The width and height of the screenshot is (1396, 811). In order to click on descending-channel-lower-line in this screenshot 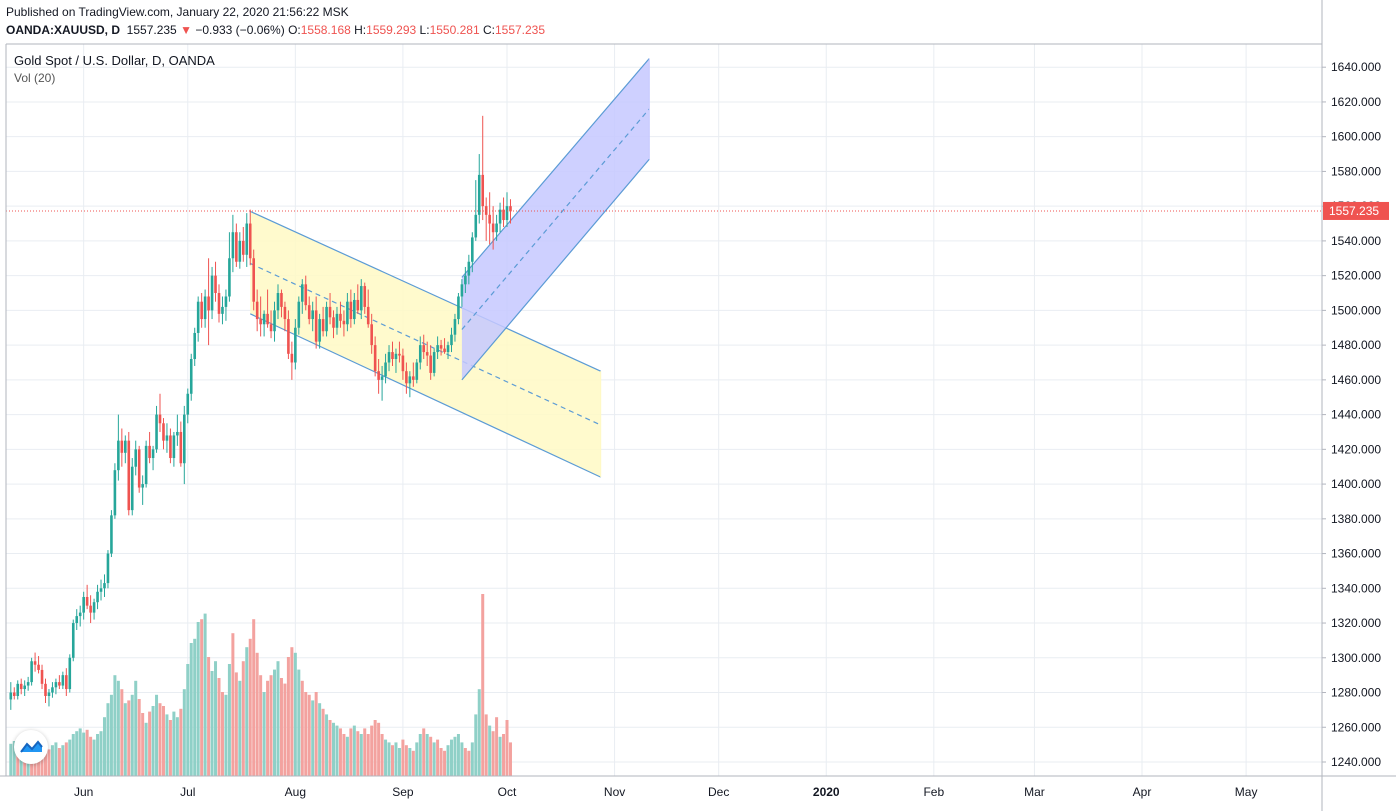, I will do `click(425, 395)`.